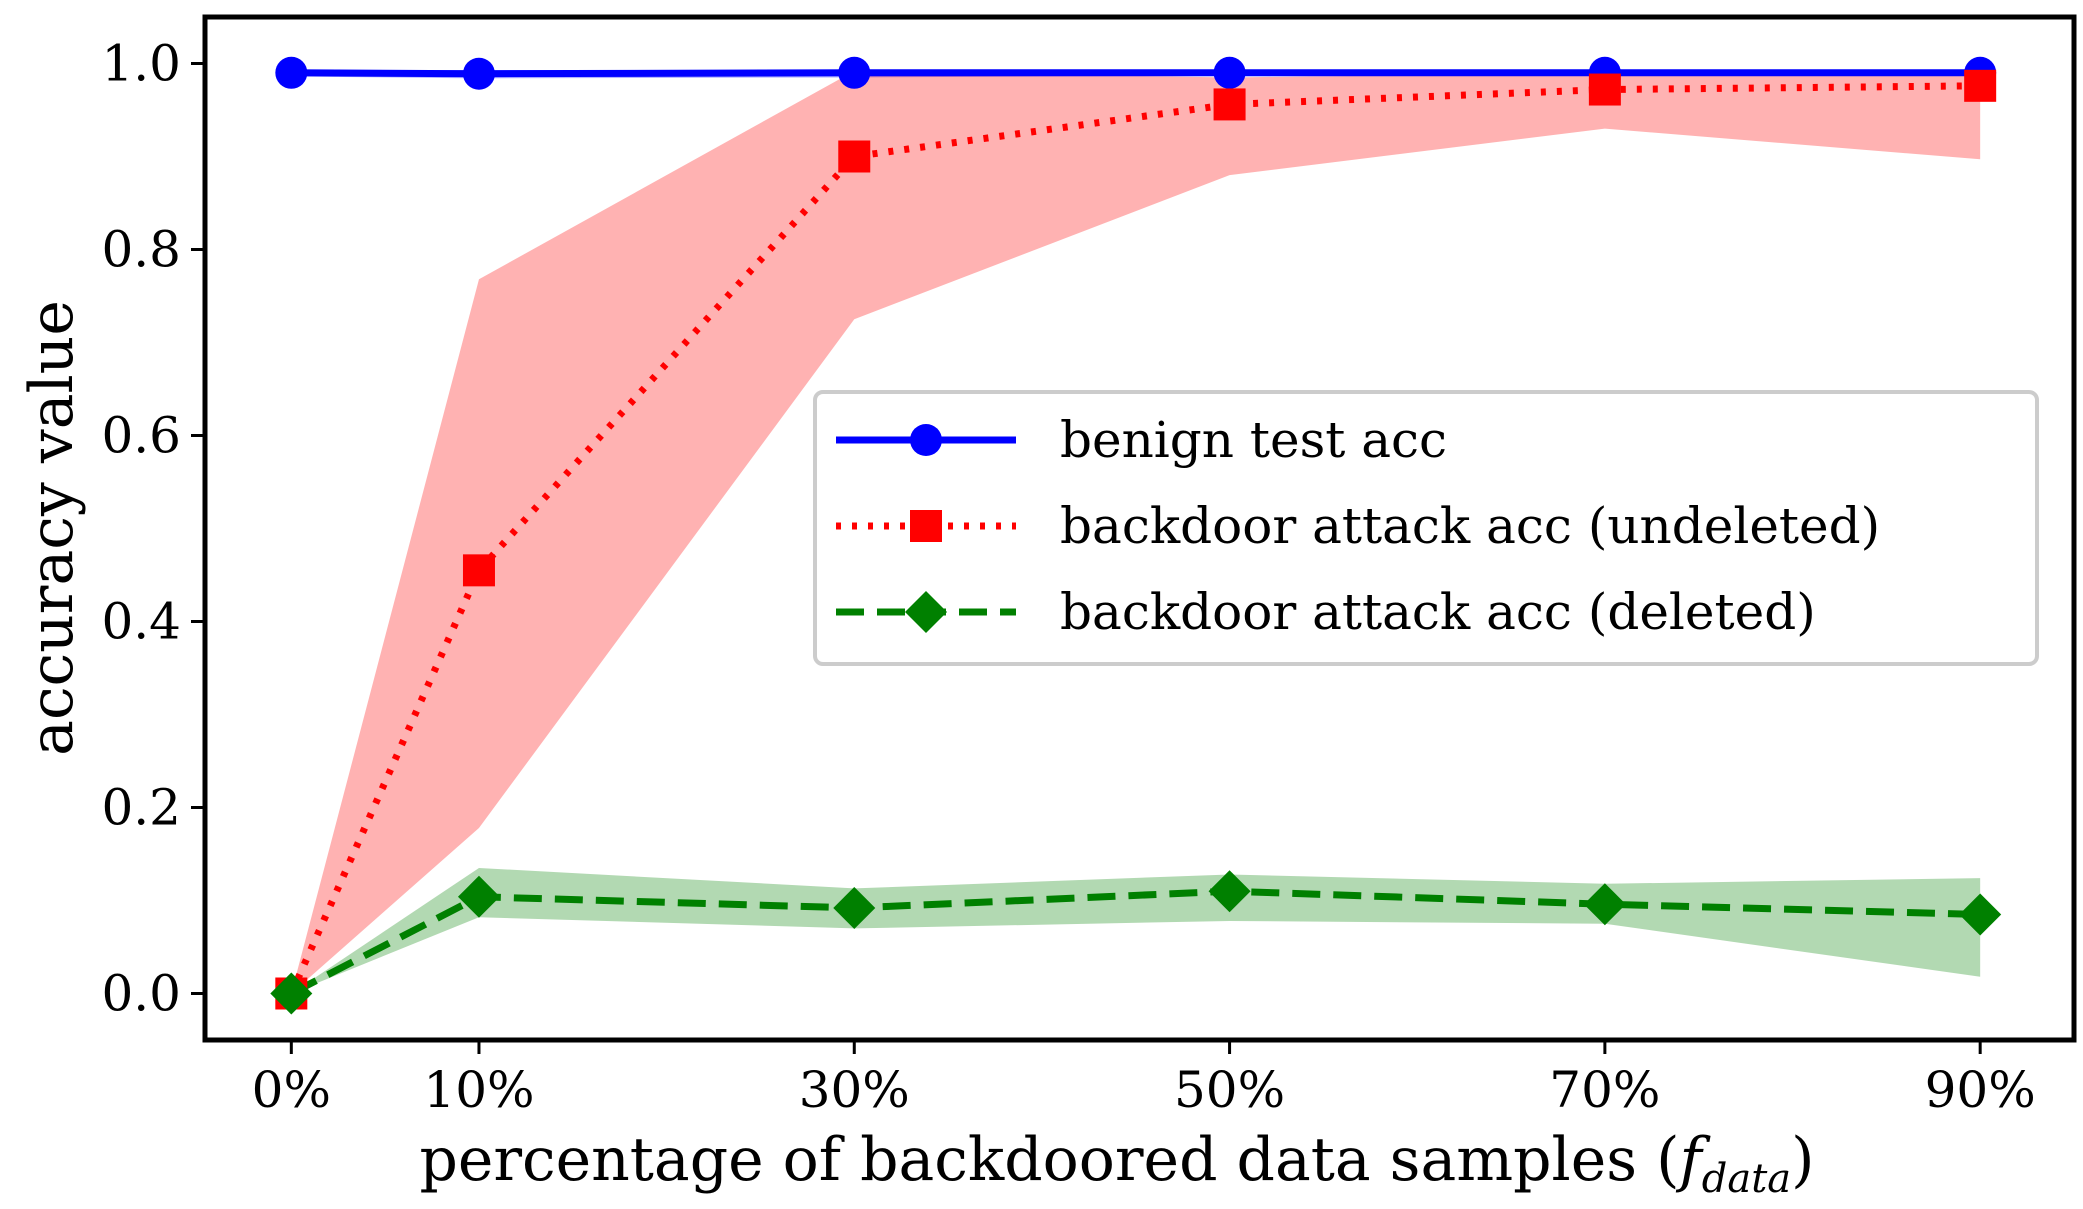 The height and width of the screenshot is (1209, 2083). Describe the element at coordinates (478, 1090) in the screenshot. I see `x-tick-label-1: 10%` at that location.